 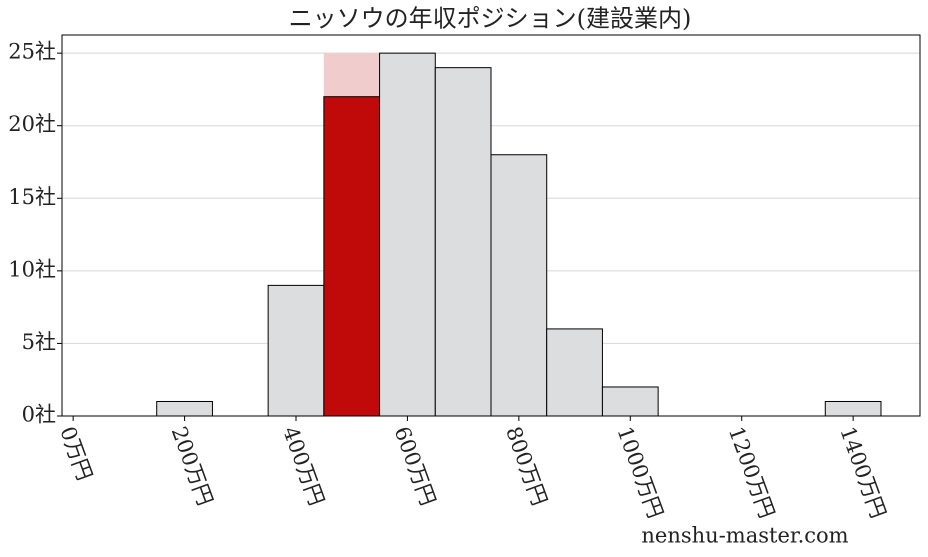 What do you see at coordinates (862, 472) in the screenshot?
I see `x-tick-label: 1400万円` at bounding box center [862, 472].